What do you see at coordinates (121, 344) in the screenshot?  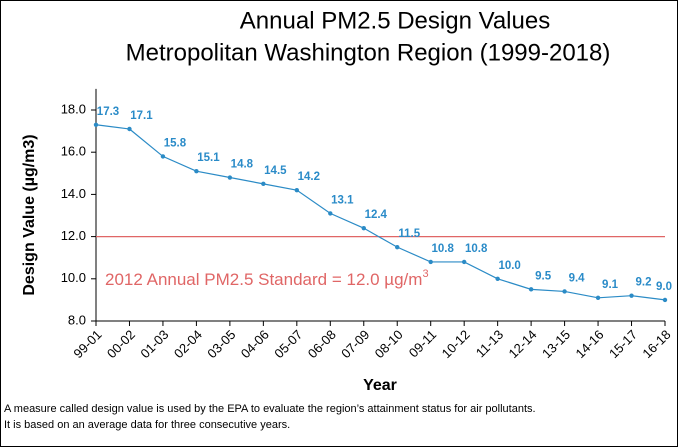 I see `x-tick-label: 00-02` at bounding box center [121, 344].